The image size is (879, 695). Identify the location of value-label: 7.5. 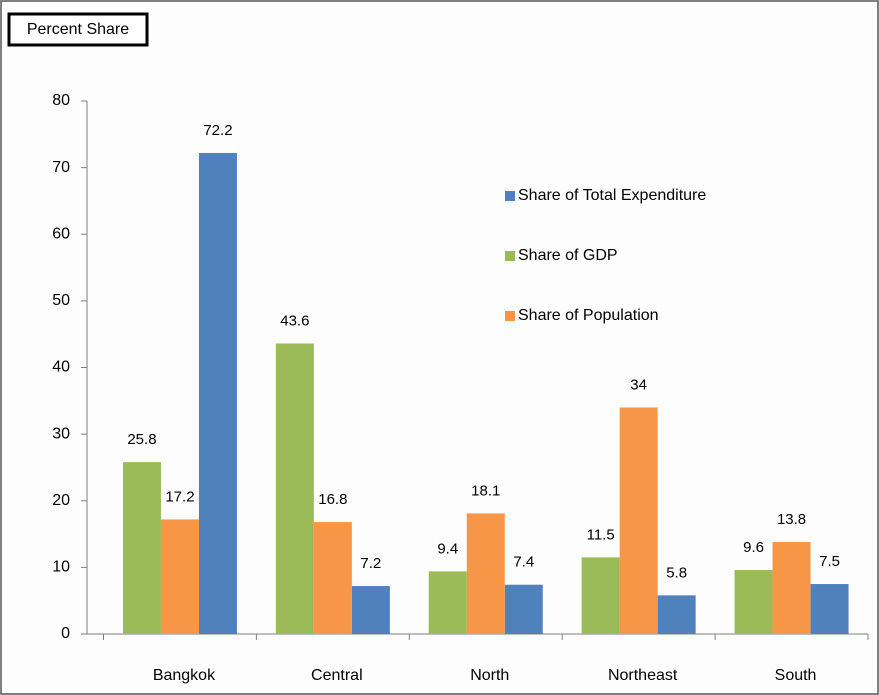
(829, 561).